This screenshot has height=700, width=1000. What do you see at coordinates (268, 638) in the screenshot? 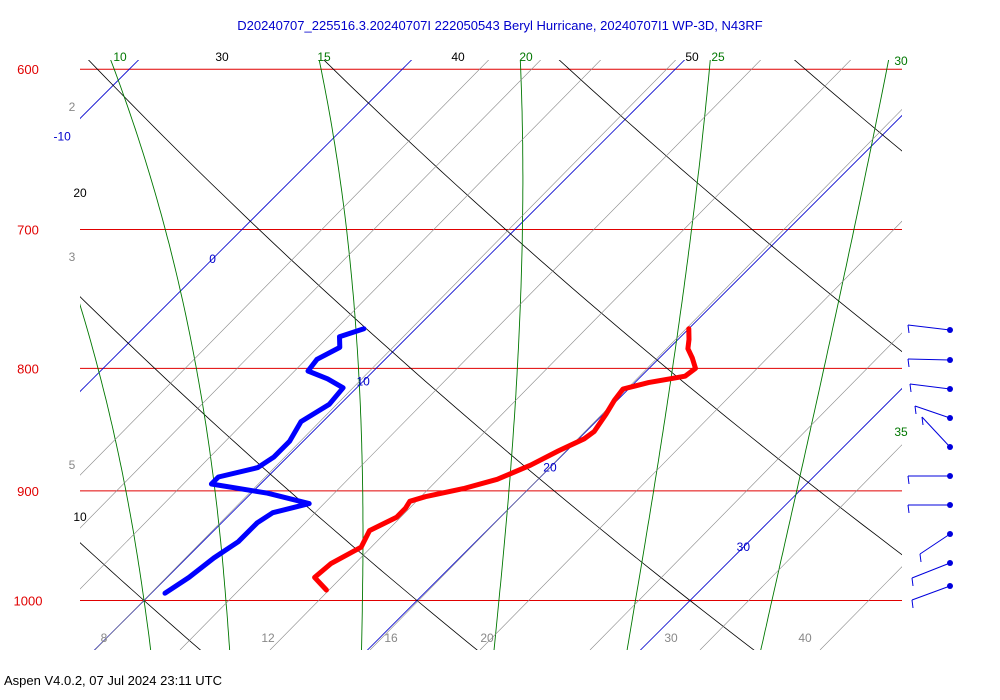
I see `bottom-axis-label: 12` at bounding box center [268, 638].